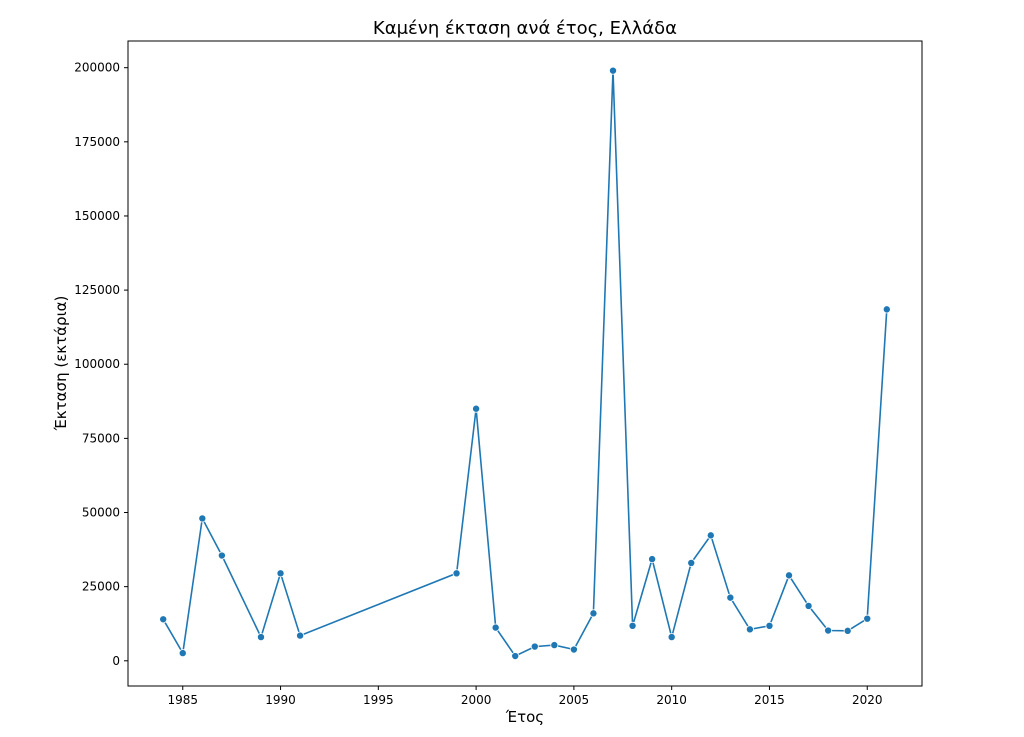 The height and width of the screenshot is (737, 1024). I want to click on x-tick-label: 2000, so click(476, 700).